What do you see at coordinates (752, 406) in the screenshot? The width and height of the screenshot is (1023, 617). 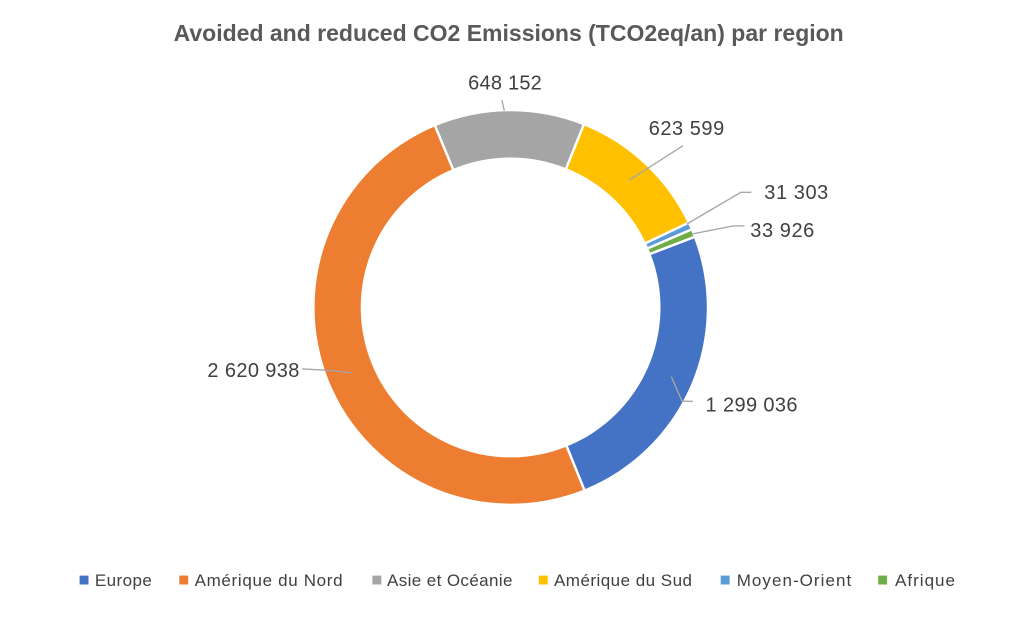 I see `svg-text: 1 299 036` at bounding box center [752, 406].